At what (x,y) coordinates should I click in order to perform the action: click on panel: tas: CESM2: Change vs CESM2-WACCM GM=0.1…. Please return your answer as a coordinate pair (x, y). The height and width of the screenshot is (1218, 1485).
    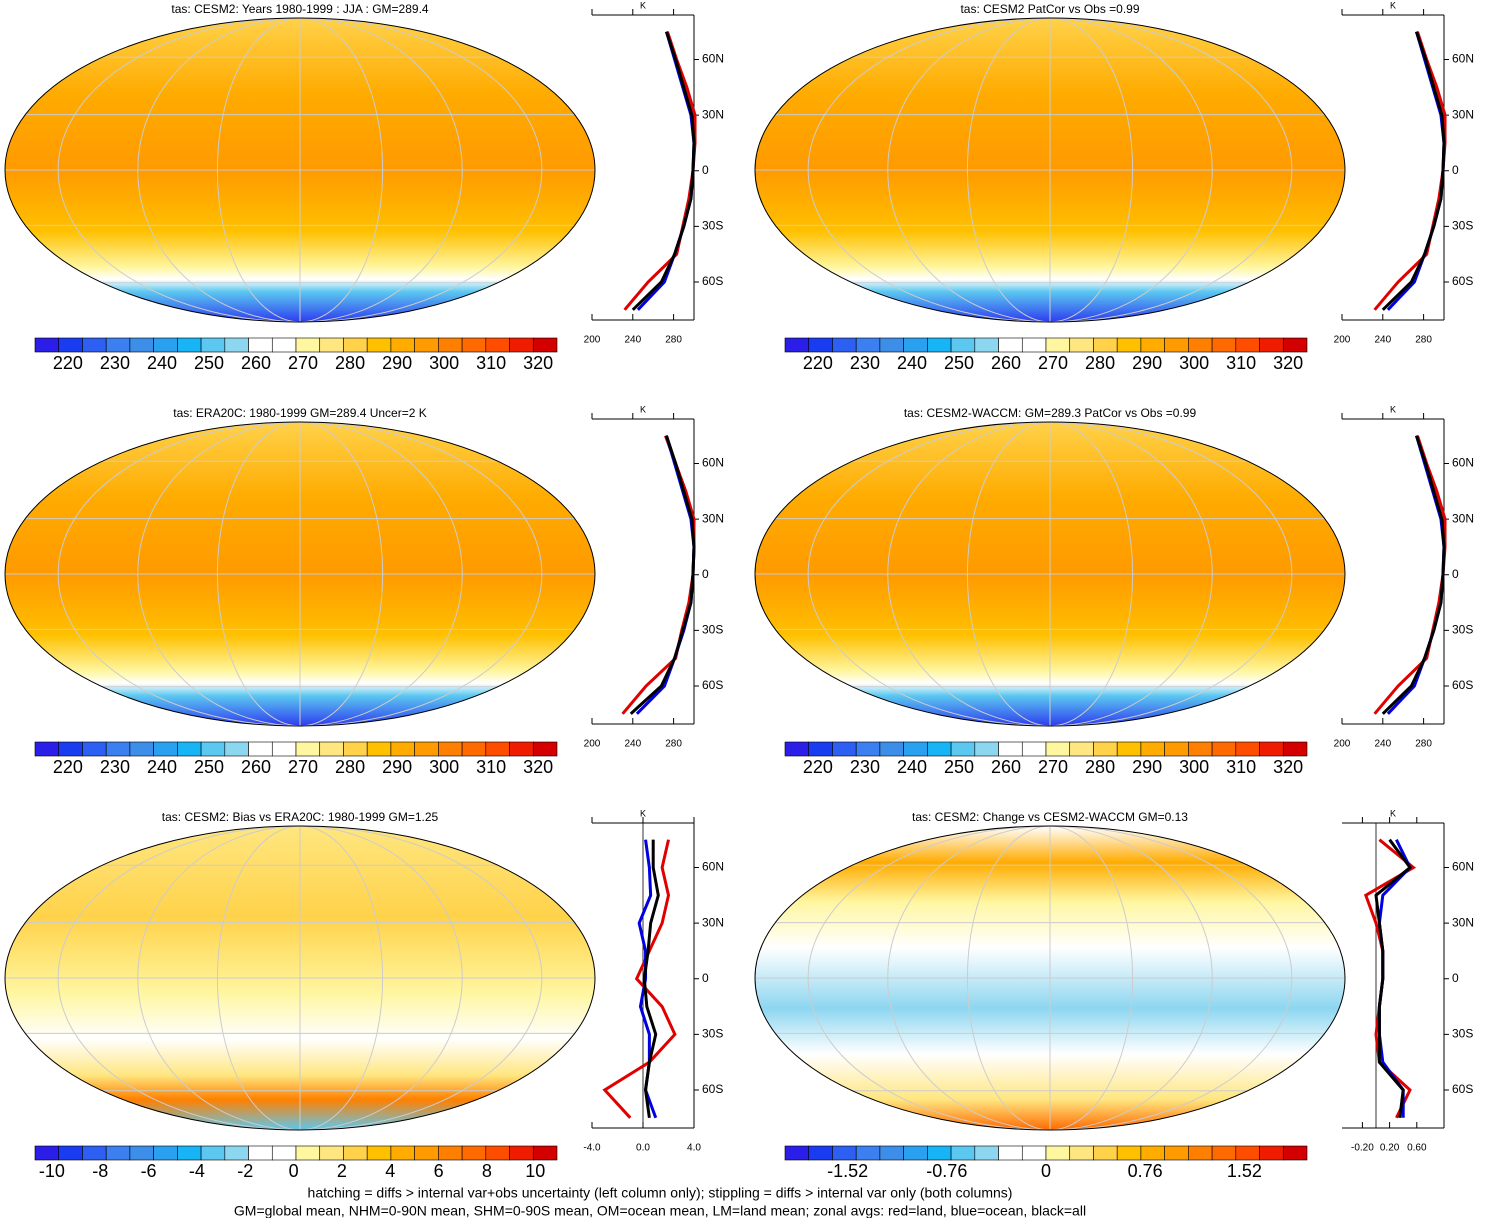
    Looking at the image, I should click on (1114, 994).